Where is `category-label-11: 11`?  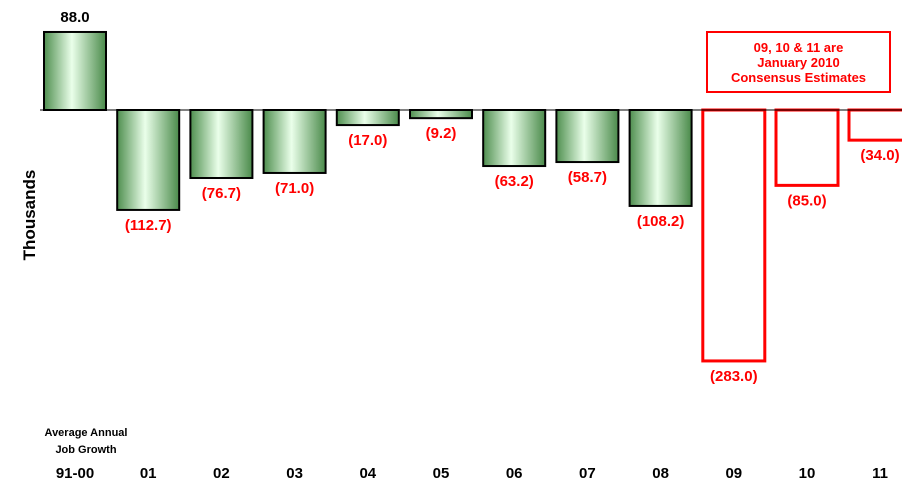 category-label-11: 11 is located at coordinates (880, 473).